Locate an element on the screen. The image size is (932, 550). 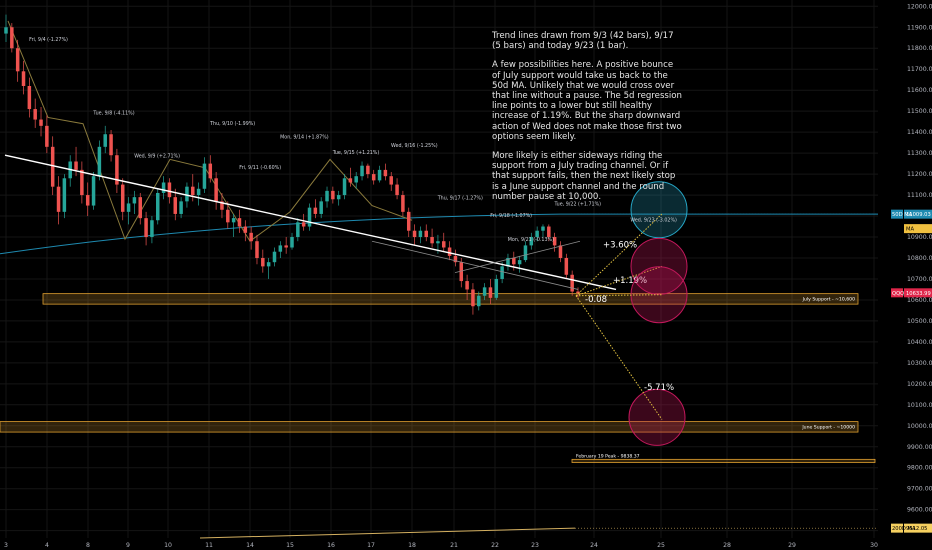
bar-annotation: Wed, 9/16 (-1.25%) is located at coordinates (414, 146).